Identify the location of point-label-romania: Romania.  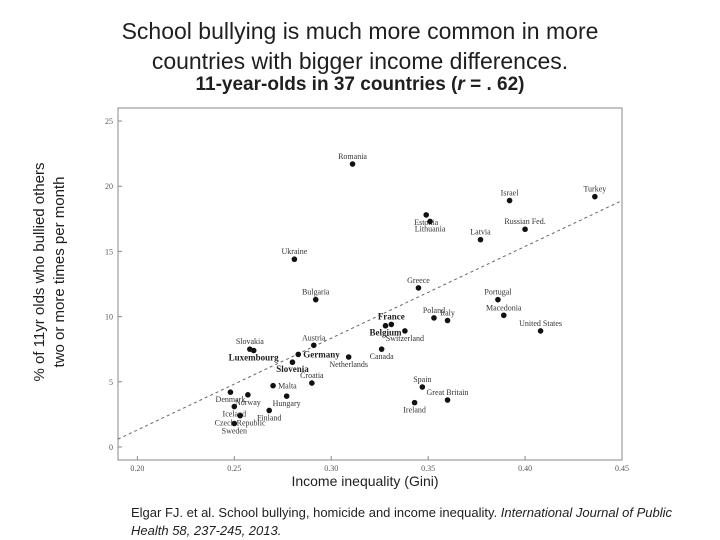
(352, 156).